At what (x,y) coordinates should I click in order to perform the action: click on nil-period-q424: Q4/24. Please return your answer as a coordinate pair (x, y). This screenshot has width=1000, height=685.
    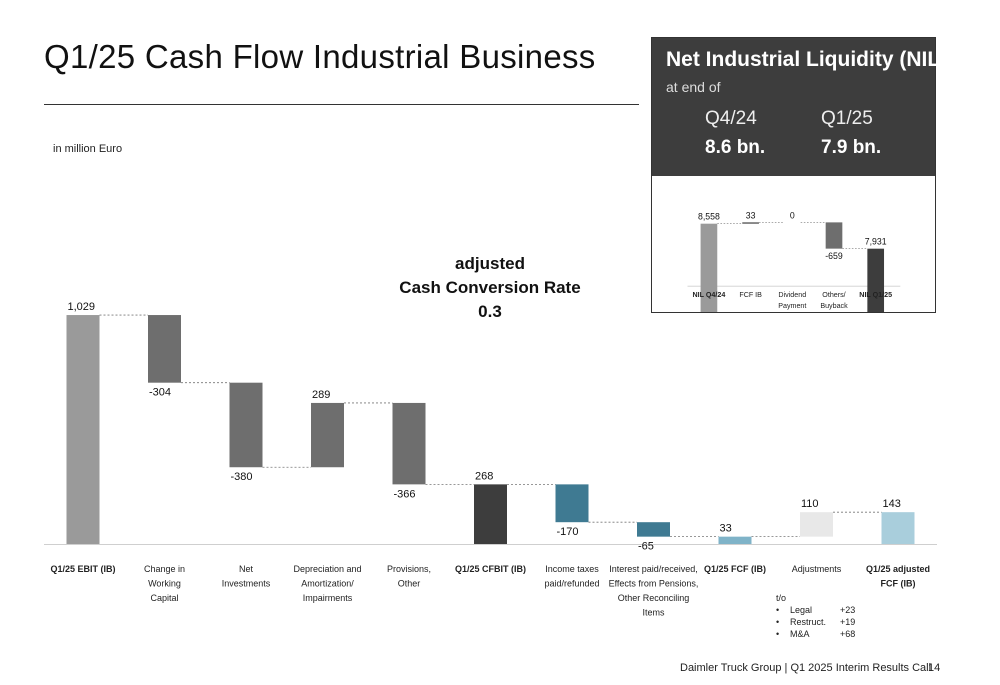
    Looking at the image, I should click on (731, 118).